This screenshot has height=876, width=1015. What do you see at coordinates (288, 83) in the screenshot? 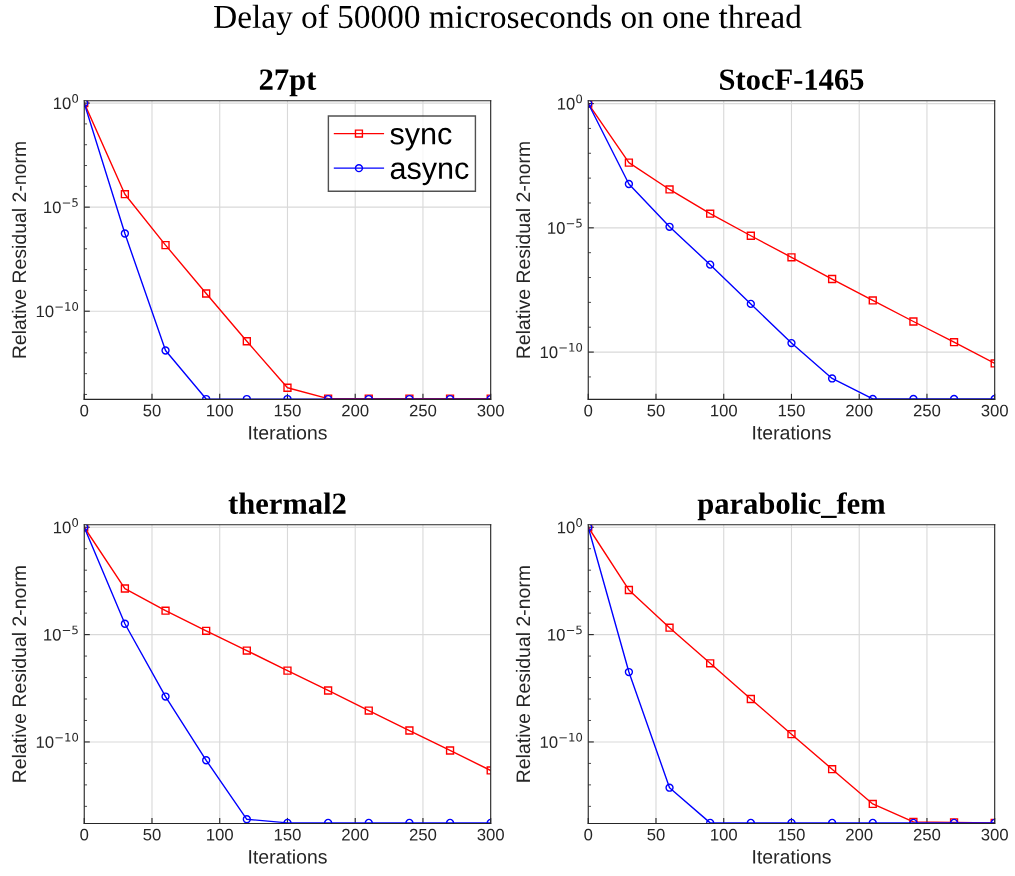
I see `chart-title: 27pt` at bounding box center [288, 83].